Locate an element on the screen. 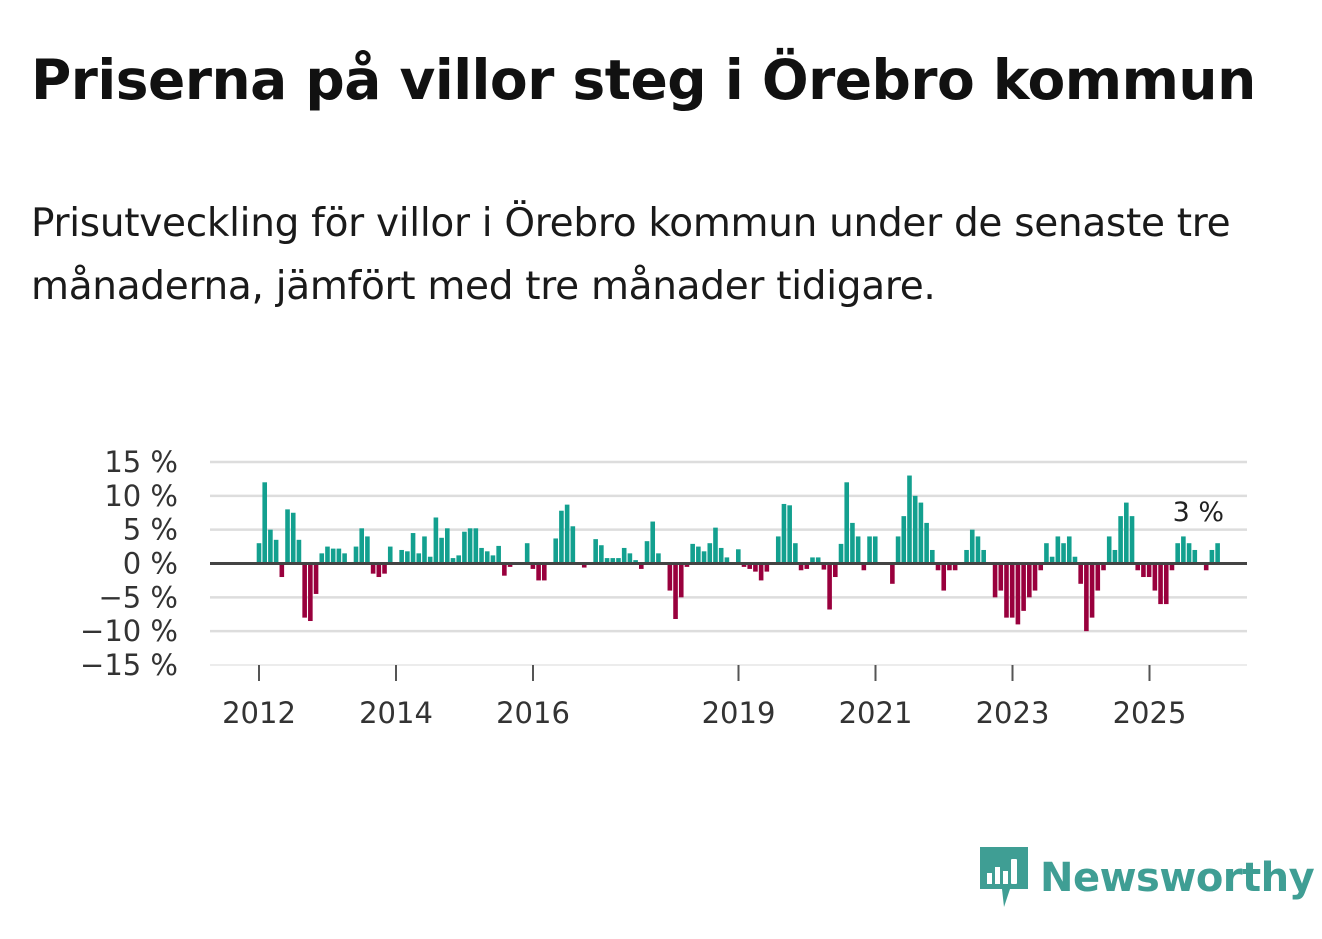 Image resolution: width=1322 pixels, height=939 pixels. y-tick-label: 15 % is located at coordinates (141, 462).